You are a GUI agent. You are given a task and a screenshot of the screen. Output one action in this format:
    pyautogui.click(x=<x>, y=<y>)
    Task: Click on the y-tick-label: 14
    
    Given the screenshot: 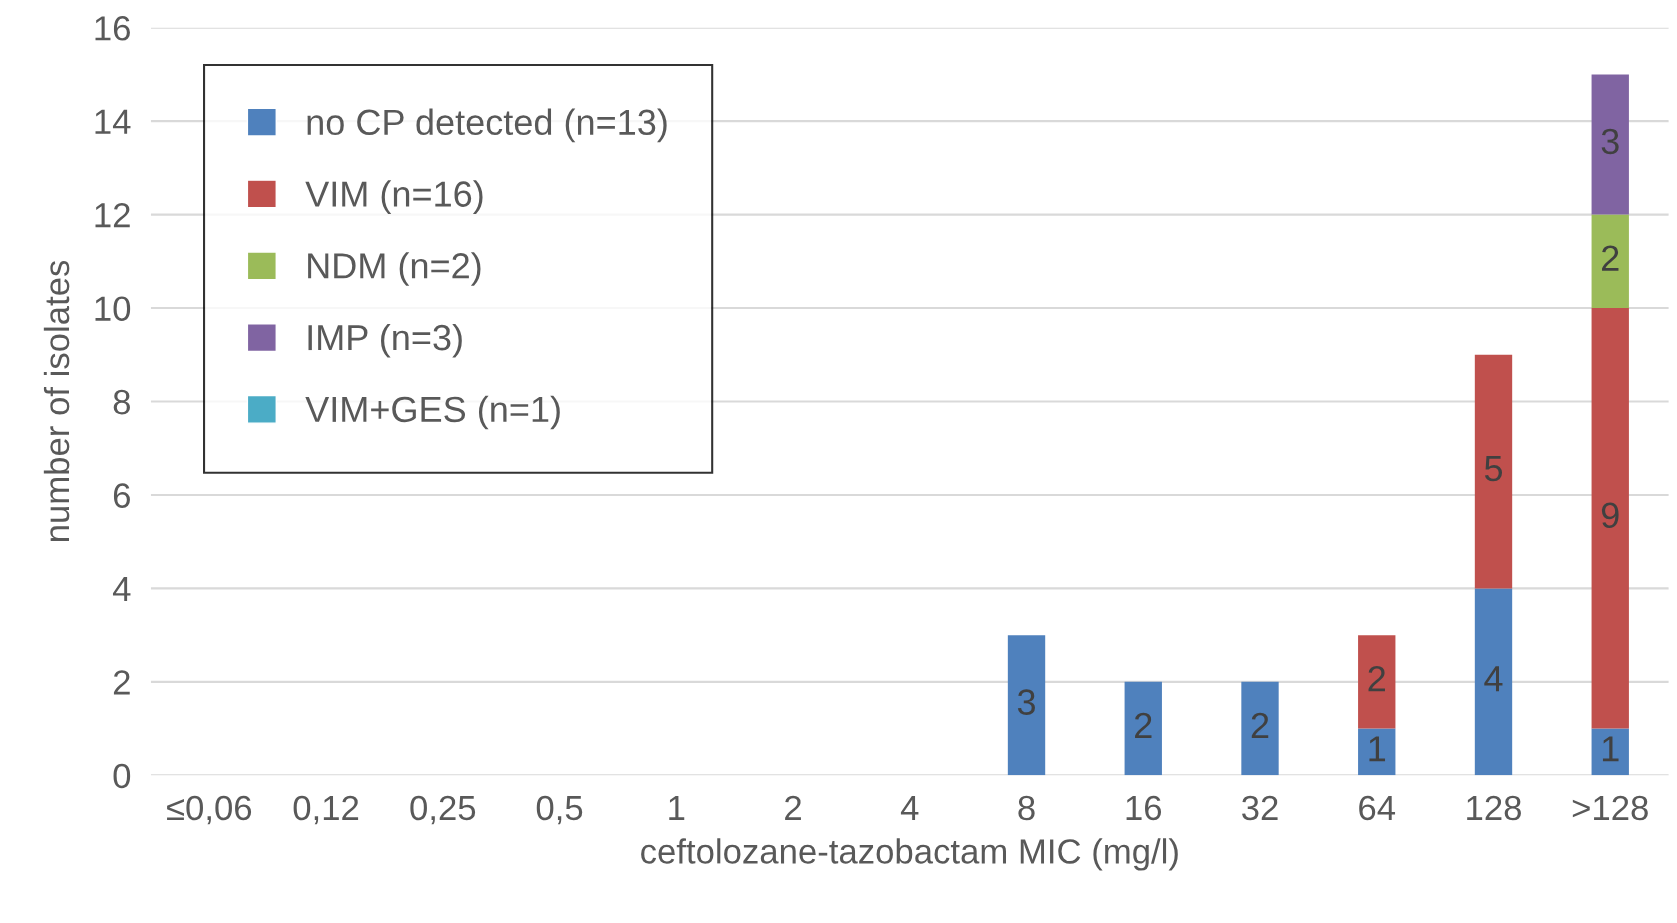 What is the action you would take?
    pyautogui.click(x=113, y=121)
    